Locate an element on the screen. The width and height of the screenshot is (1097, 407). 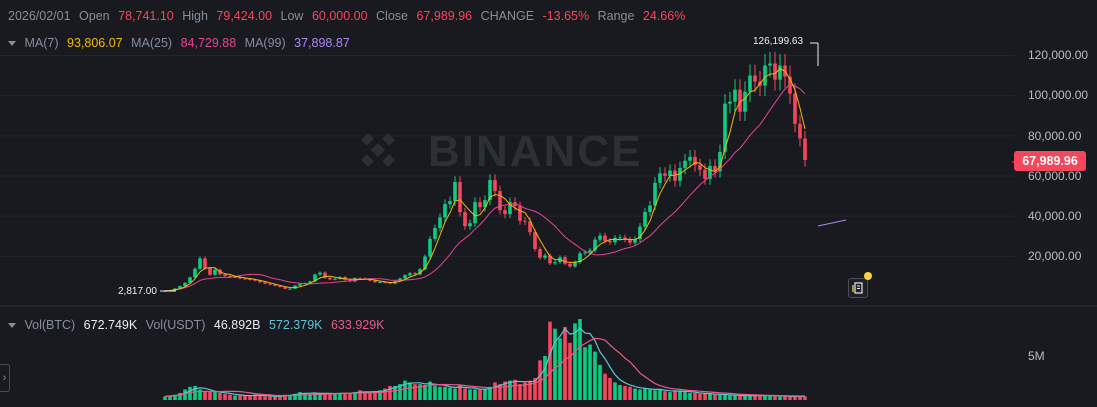
close-value: 67,989.96 is located at coordinates (444, 16).